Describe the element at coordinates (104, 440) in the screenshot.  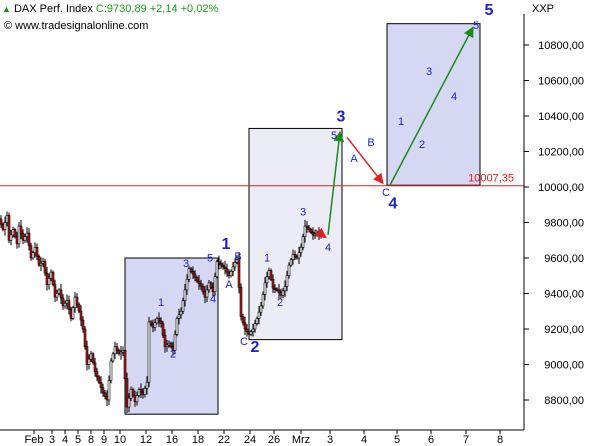
I see `x-tick-label: 9` at that location.